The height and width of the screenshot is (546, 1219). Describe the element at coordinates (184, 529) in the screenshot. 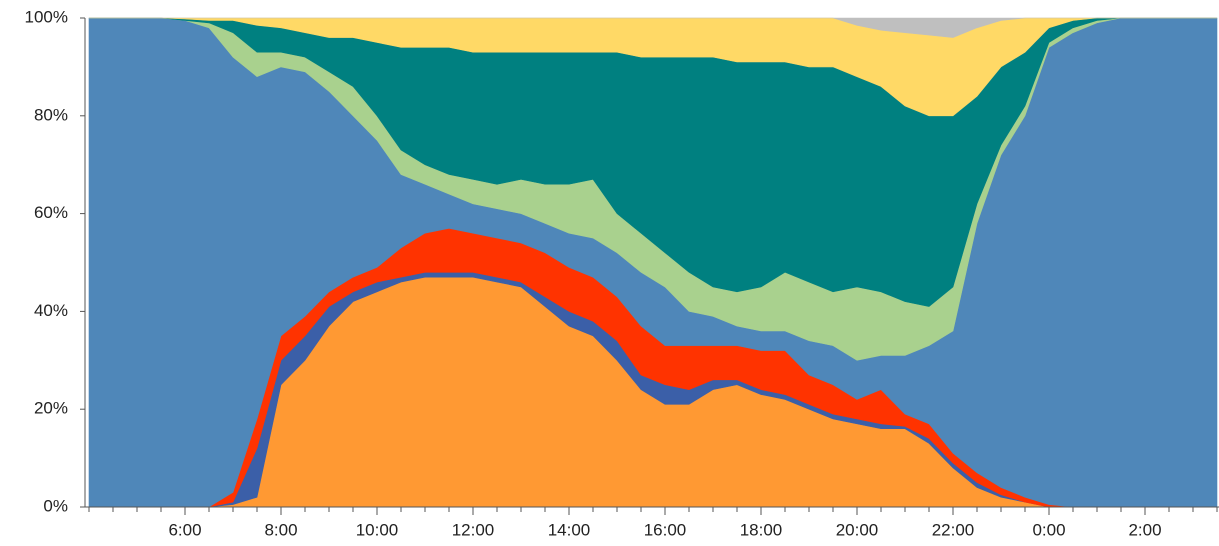

I see `x-tick-label: 6:00` at that location.